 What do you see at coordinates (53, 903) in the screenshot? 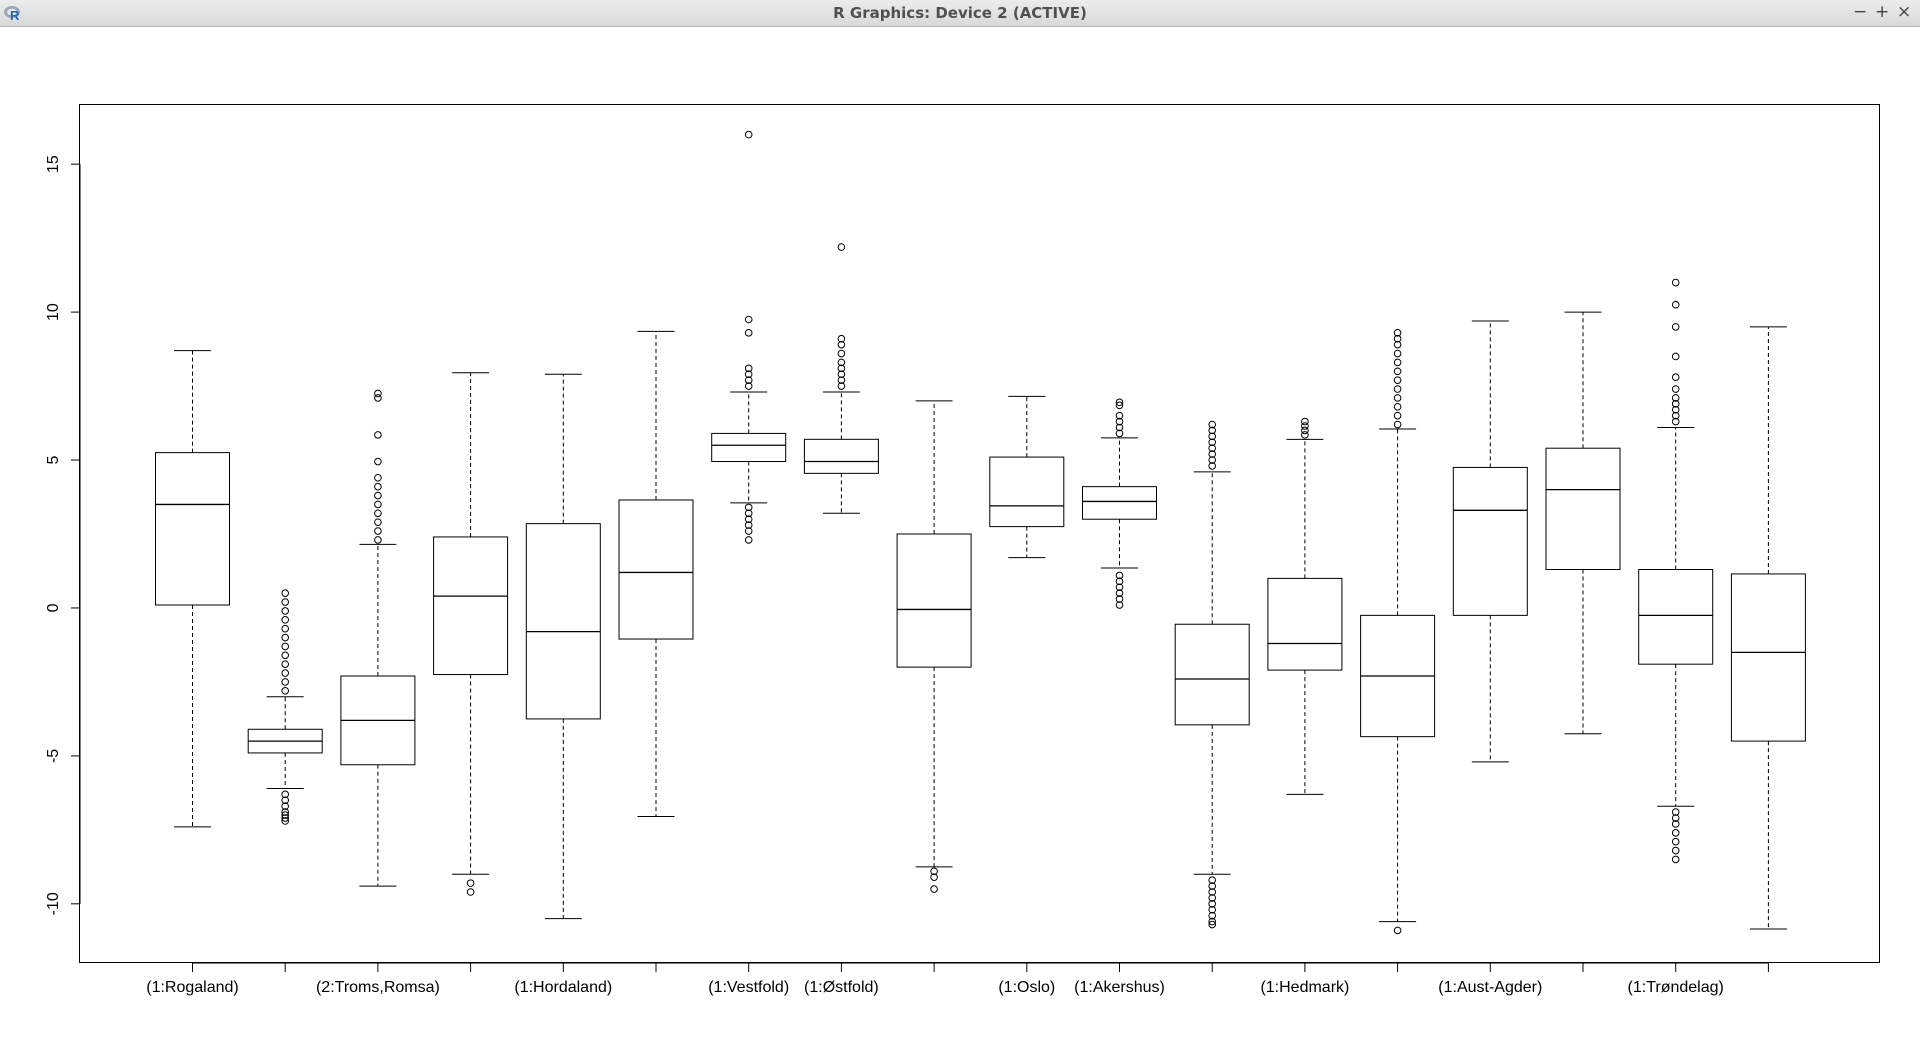
I see `y-tick-label: -10` at bounding box center [53, 903].